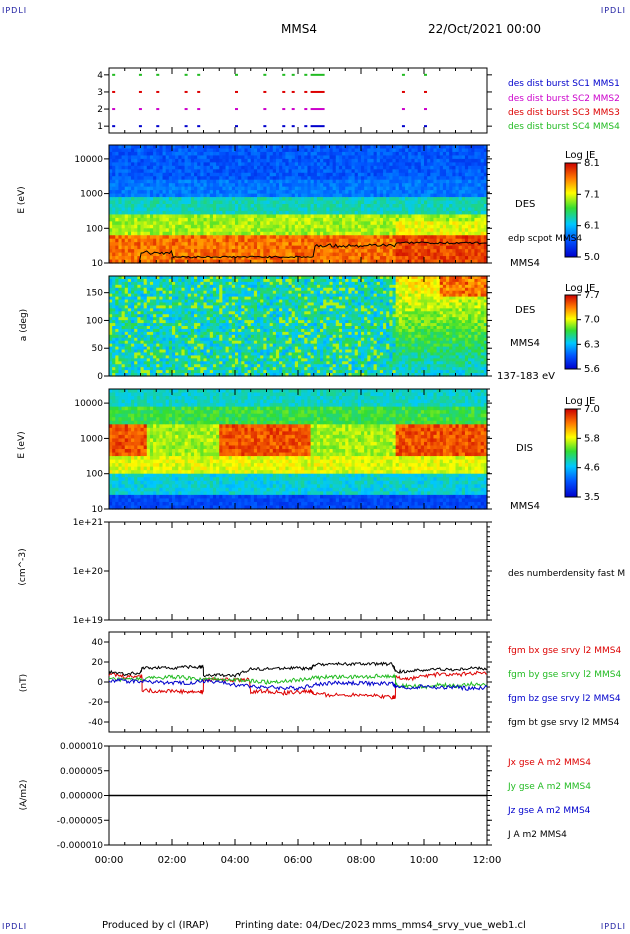 The height and width of the screenshot is (934, 630). I want to click on des-pitch-colorbar-tick-label: 7.7, so click(592, 295).